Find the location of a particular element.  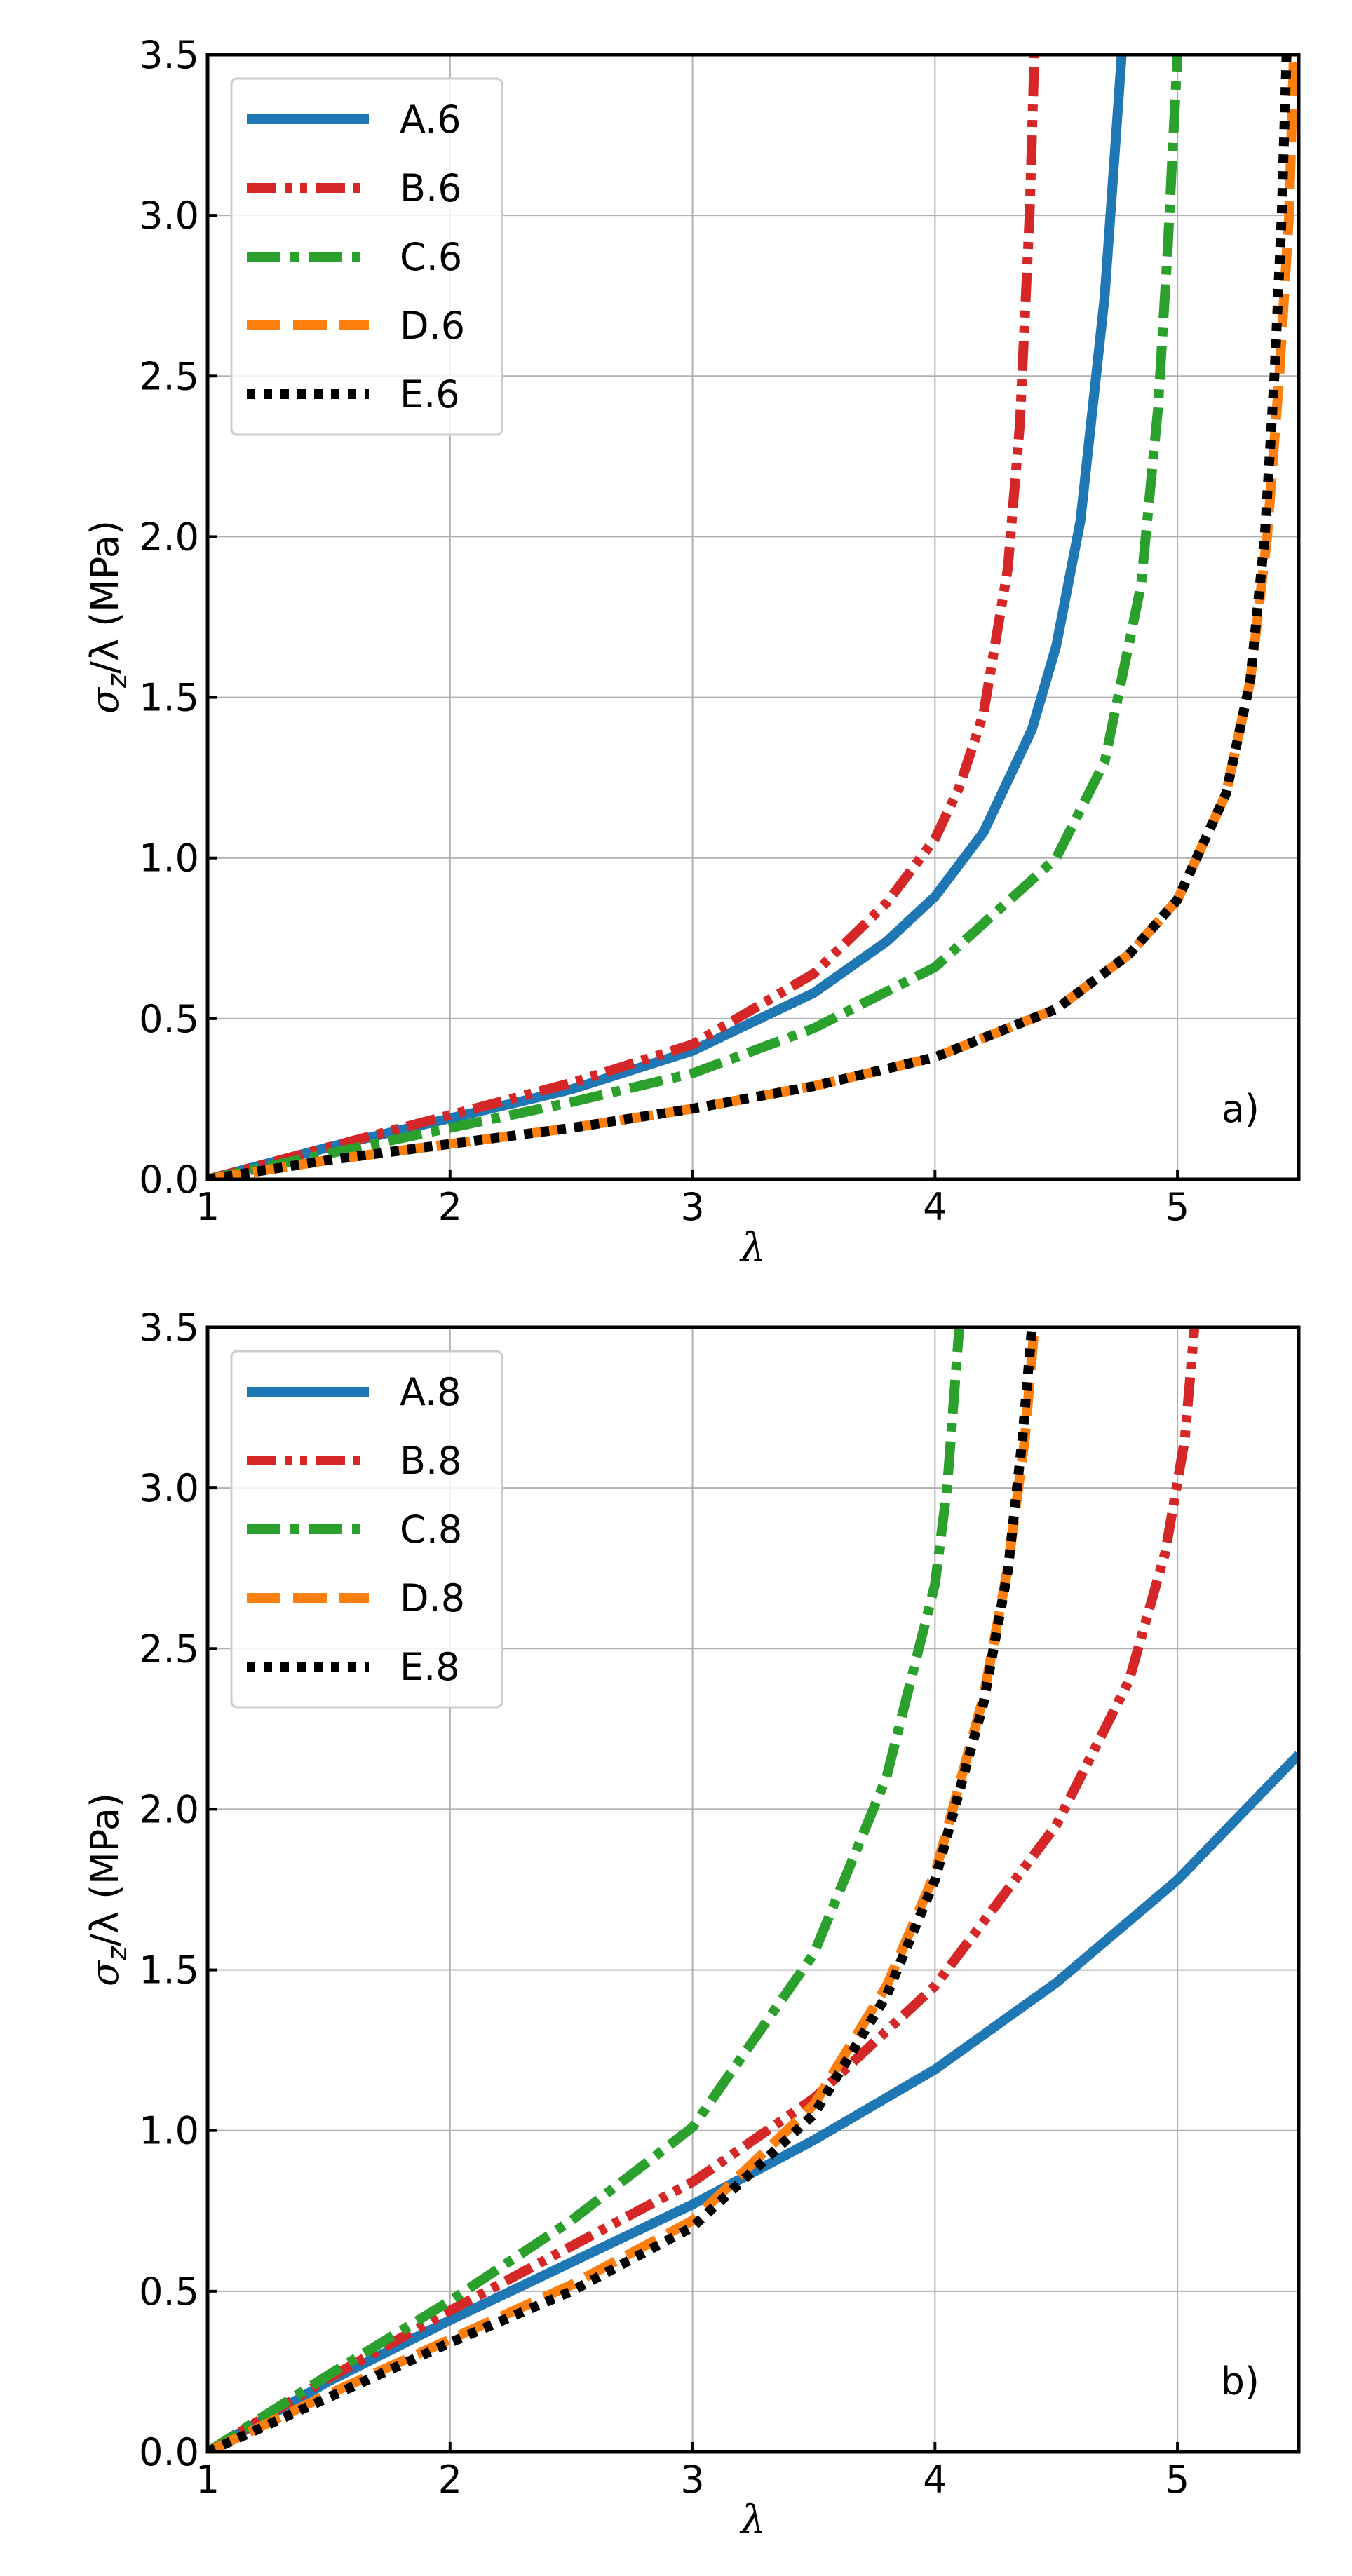

legend-label: C.6 is located at coordinates (431, 257).